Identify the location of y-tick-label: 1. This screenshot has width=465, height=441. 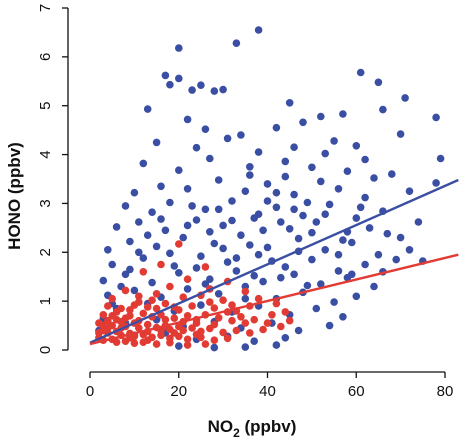
(45, 301).